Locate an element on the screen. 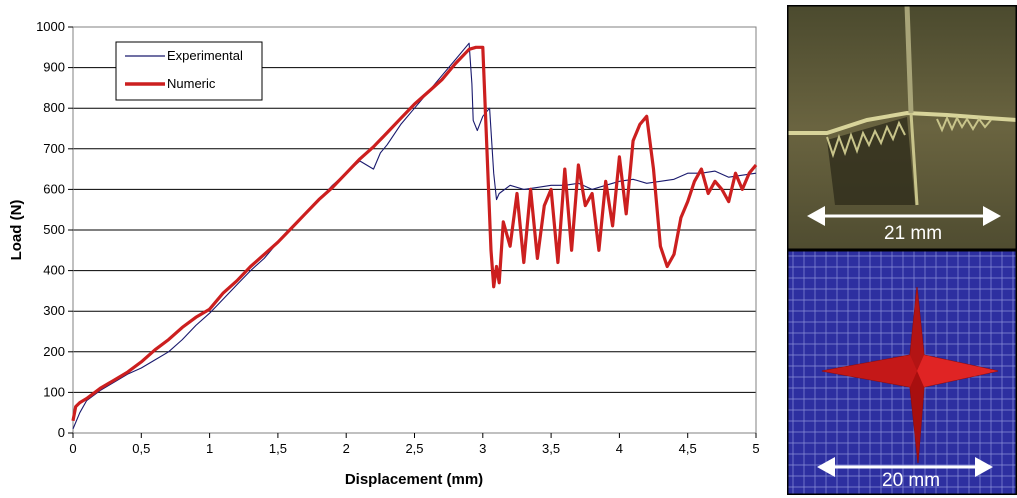 Image resolution: width=1017 pixels, height=498 pixels. x-tick-label: 3 is located at coordinates (482, 448).